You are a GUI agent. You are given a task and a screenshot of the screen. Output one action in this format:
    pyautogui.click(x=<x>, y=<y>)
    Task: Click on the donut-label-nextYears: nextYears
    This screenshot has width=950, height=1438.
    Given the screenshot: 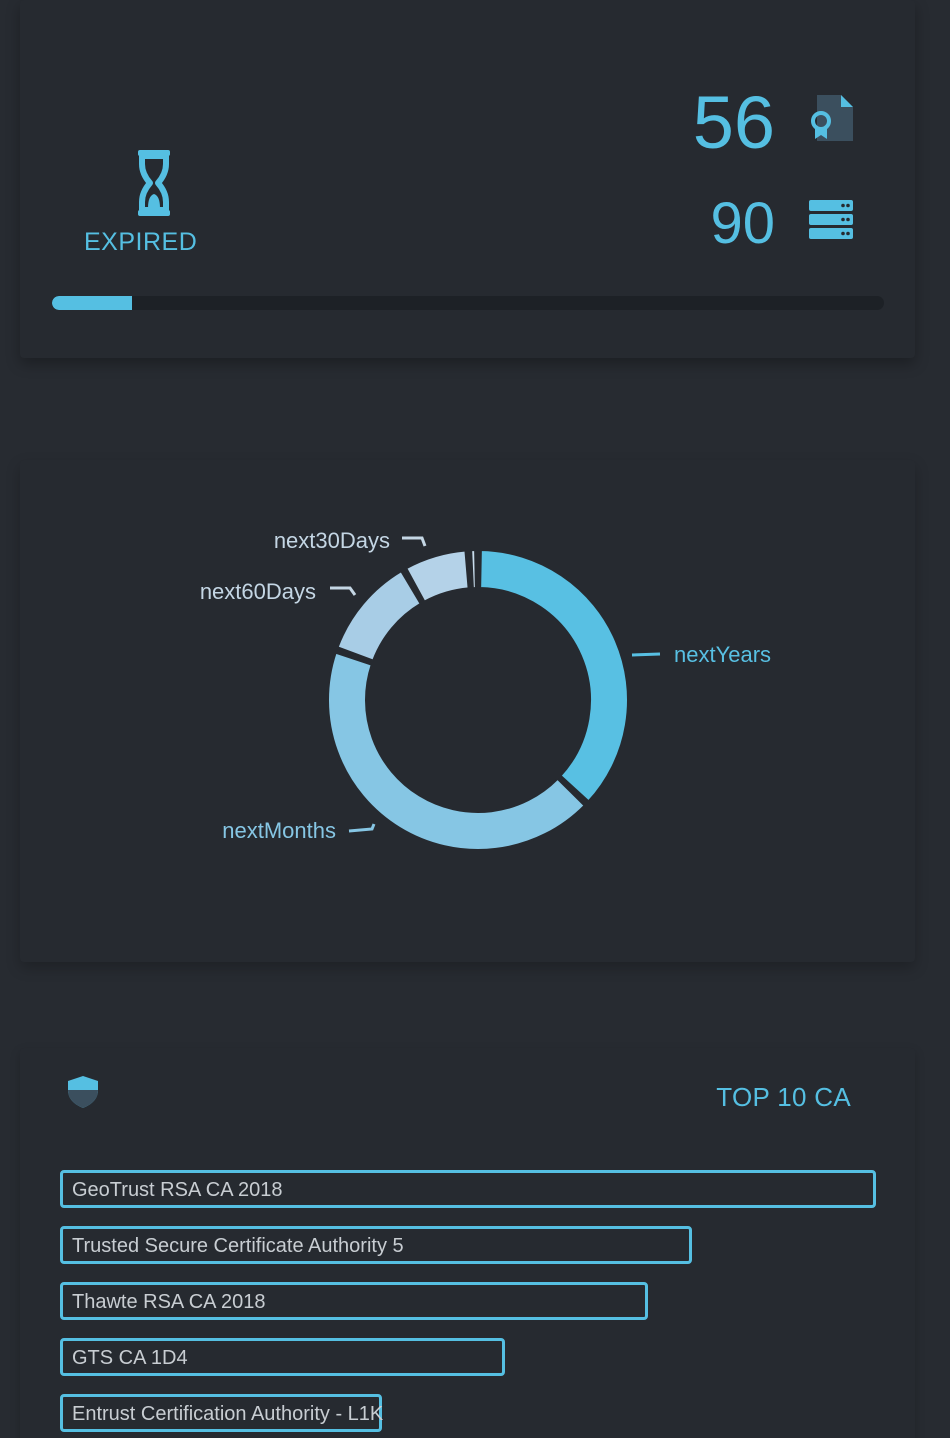 What is the action you would take?
    pyautogui.click(x=722, y=654)
    